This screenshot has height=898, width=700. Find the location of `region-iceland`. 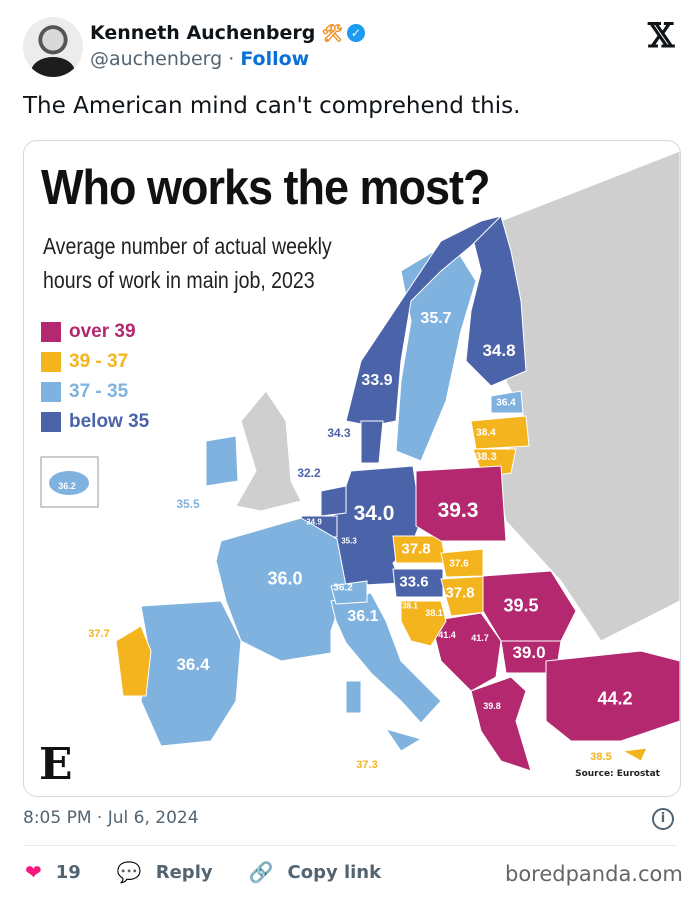

region-iceland is located at coordinates (69, 483).